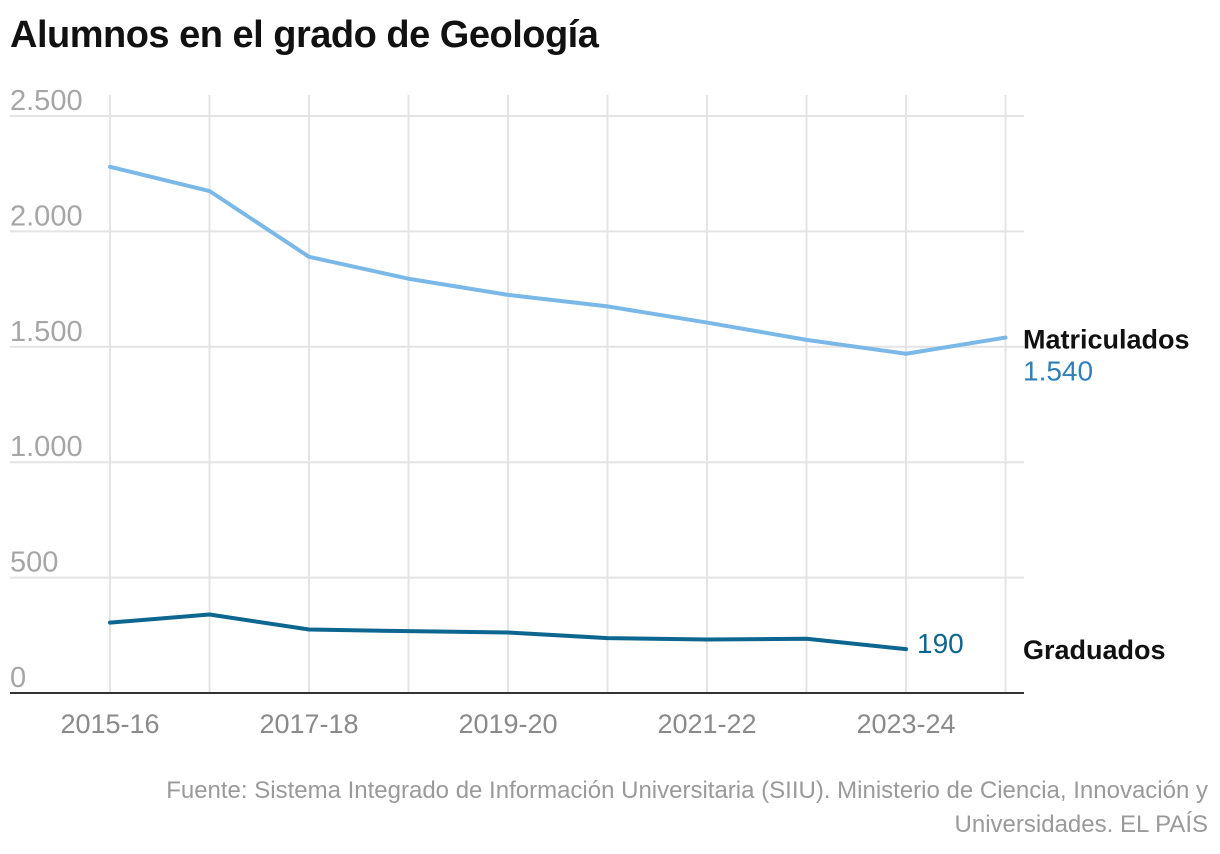 The image size is (1220, 854). Describe the element at coordinates (1094, 650) in the screenshot. I see `series-name-label: Graduados` at that location.